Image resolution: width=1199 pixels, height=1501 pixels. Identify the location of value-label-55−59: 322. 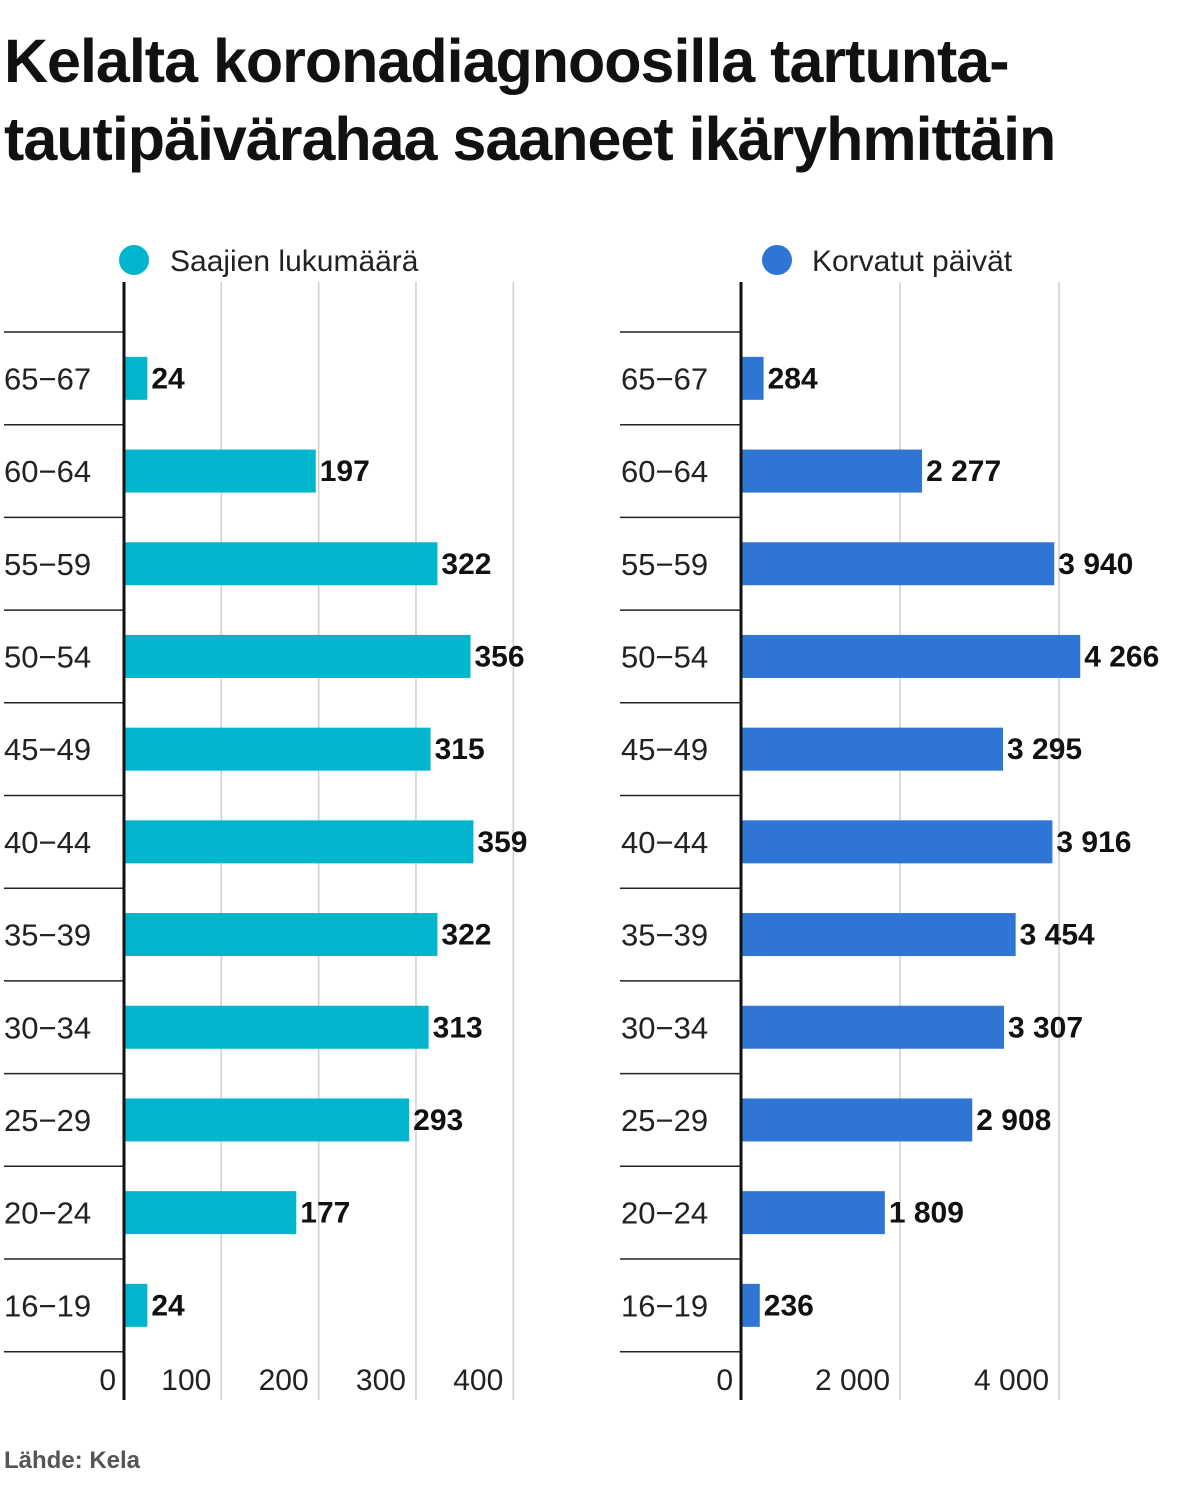
(466, 564).